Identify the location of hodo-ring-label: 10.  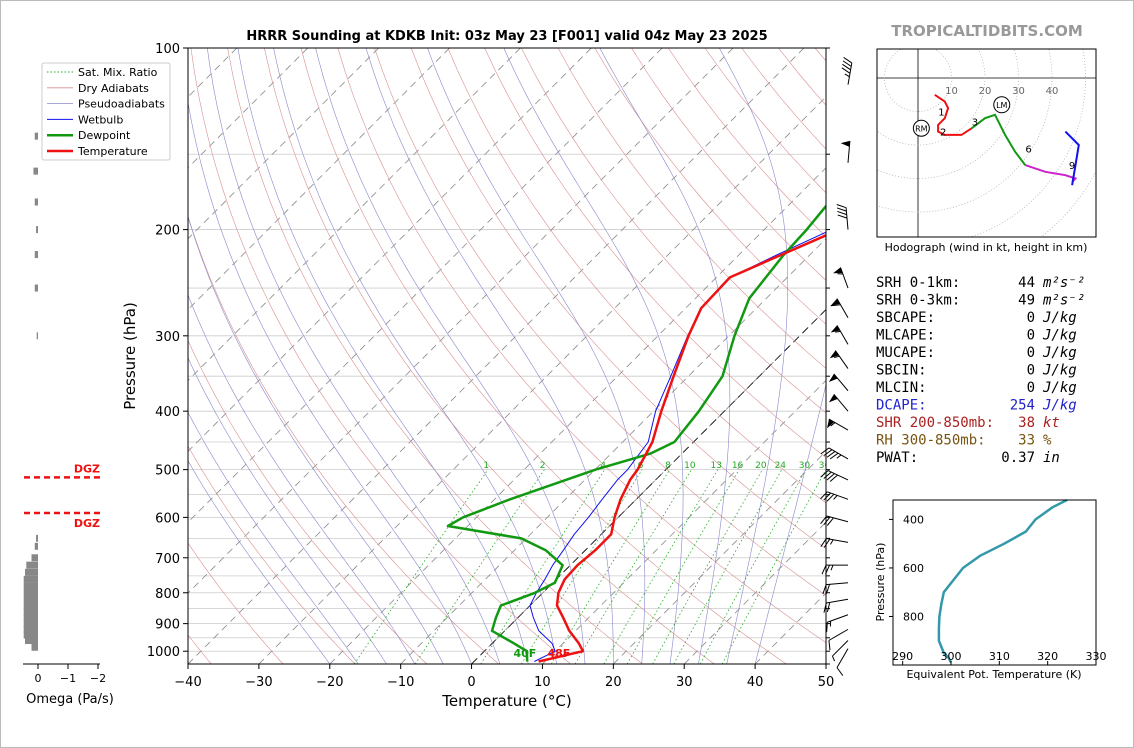
(951, 91).